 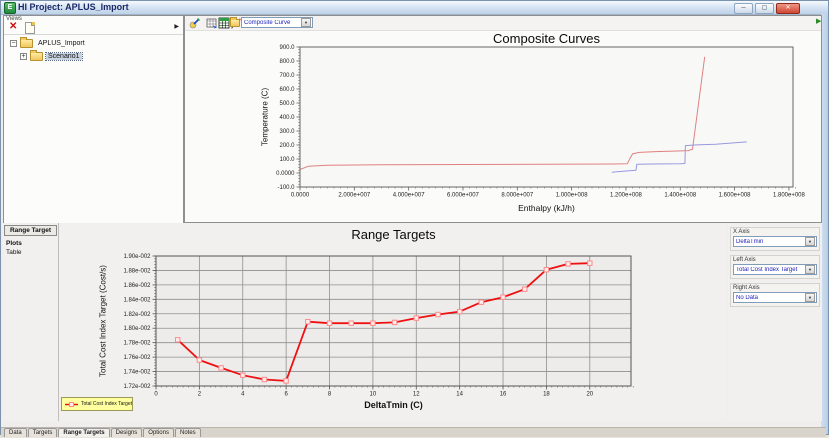 I want to click on sidebar-item-plots: Plots, so click(x=14, y=243).